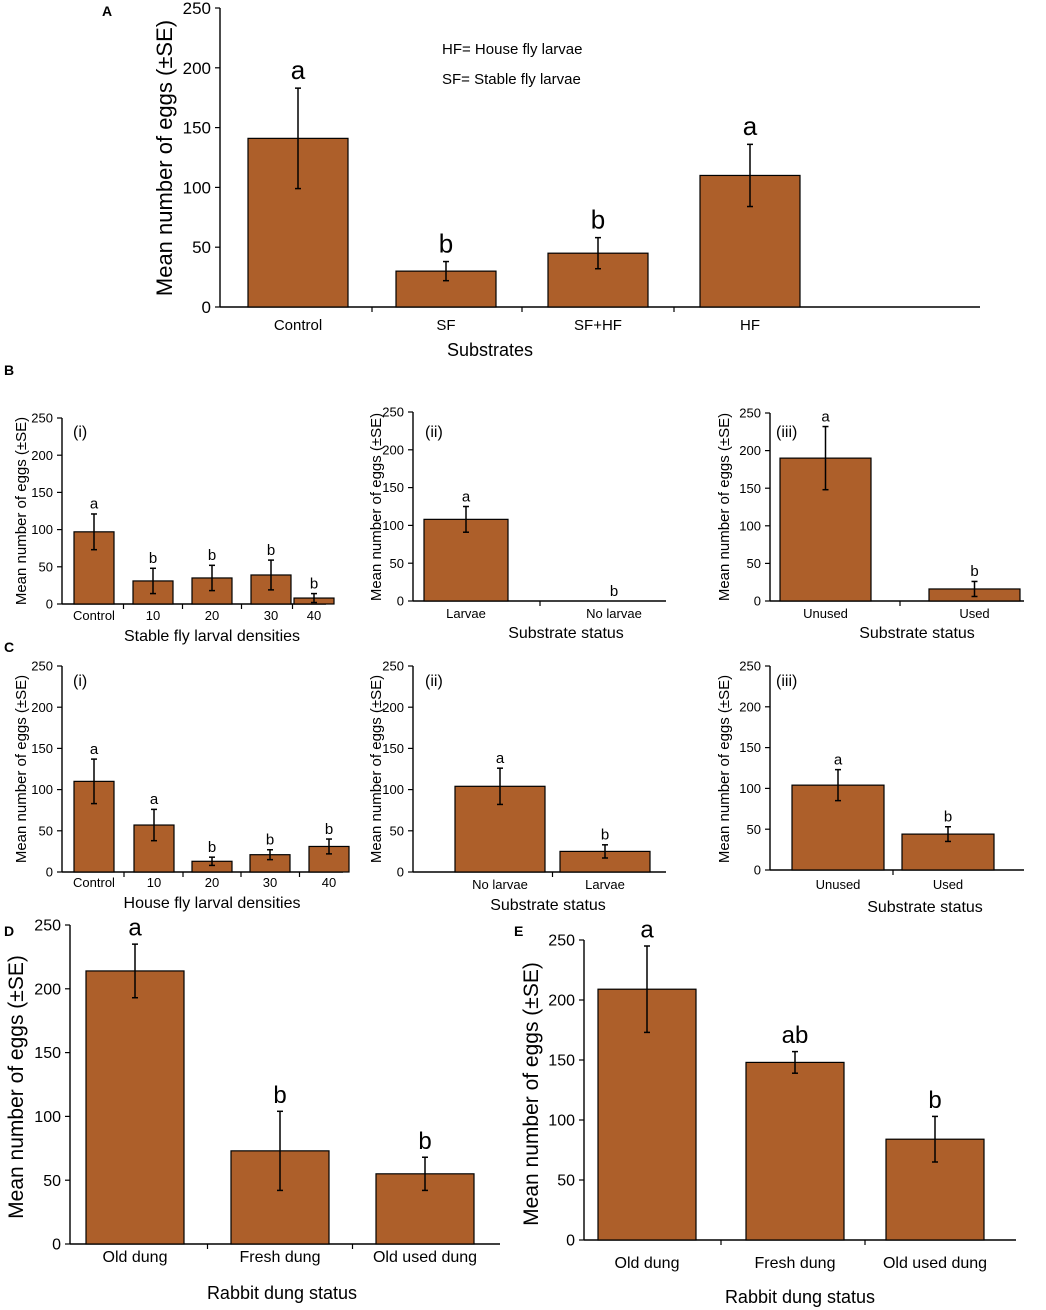  Describe the element at coordinates (466, 560) in the screenshot. I see `bar-larvae` at that location.